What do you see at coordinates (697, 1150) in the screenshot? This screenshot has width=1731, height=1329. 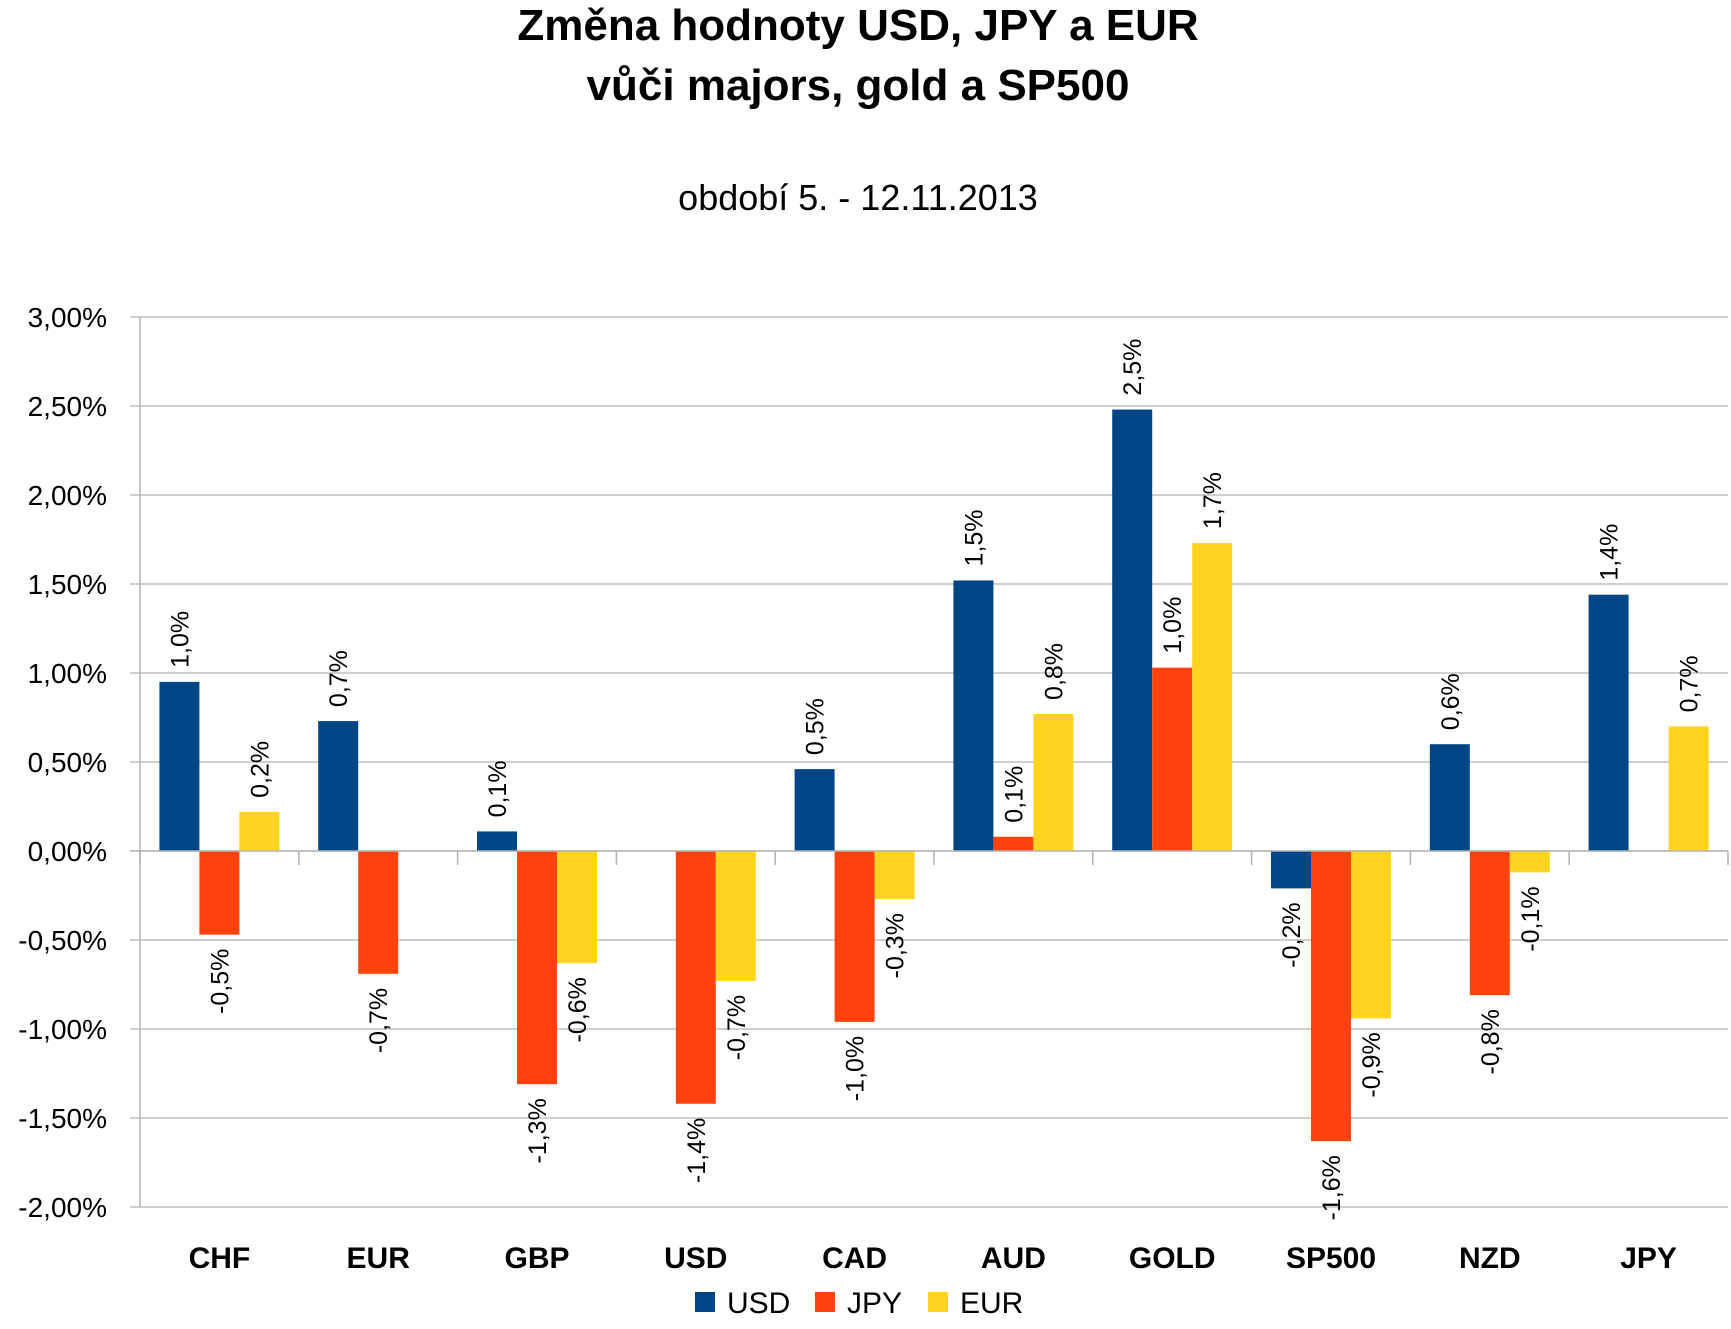 I see `data-label-usd-jpy: -1,4%` at bounding box center [697, 1150].